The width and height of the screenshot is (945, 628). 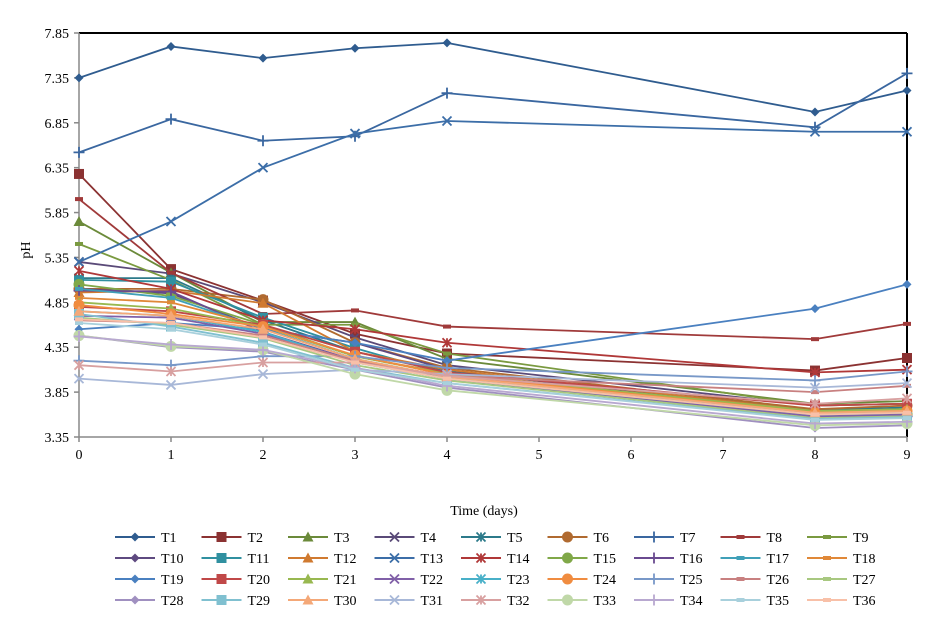 What do you see at coordinates (169, 538) in the screenshot?
I see `legend-label: T1` at bounding box center [169, 538].